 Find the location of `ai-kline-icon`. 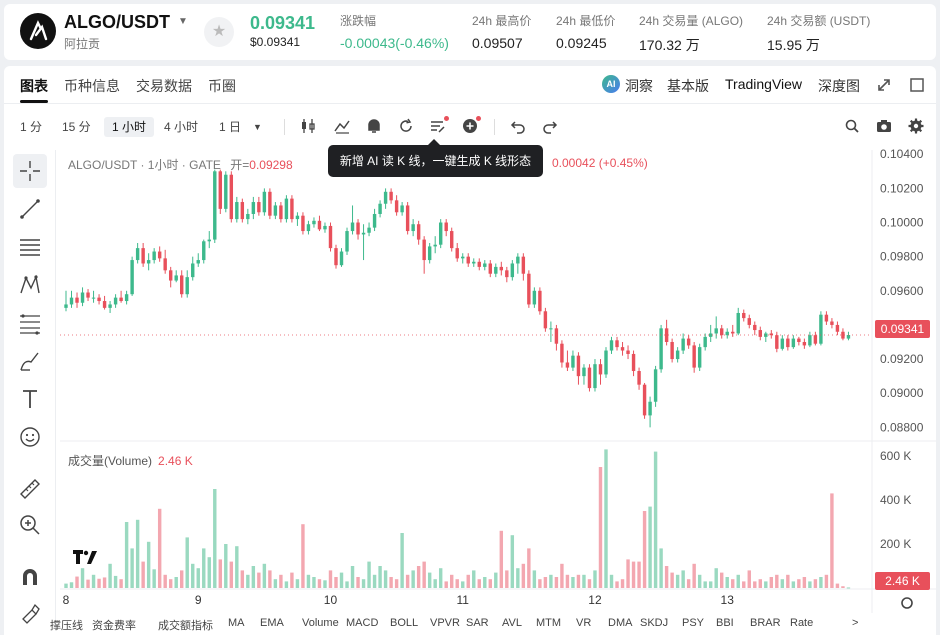

ai-kline-icon is located at coordinates (438, 126).